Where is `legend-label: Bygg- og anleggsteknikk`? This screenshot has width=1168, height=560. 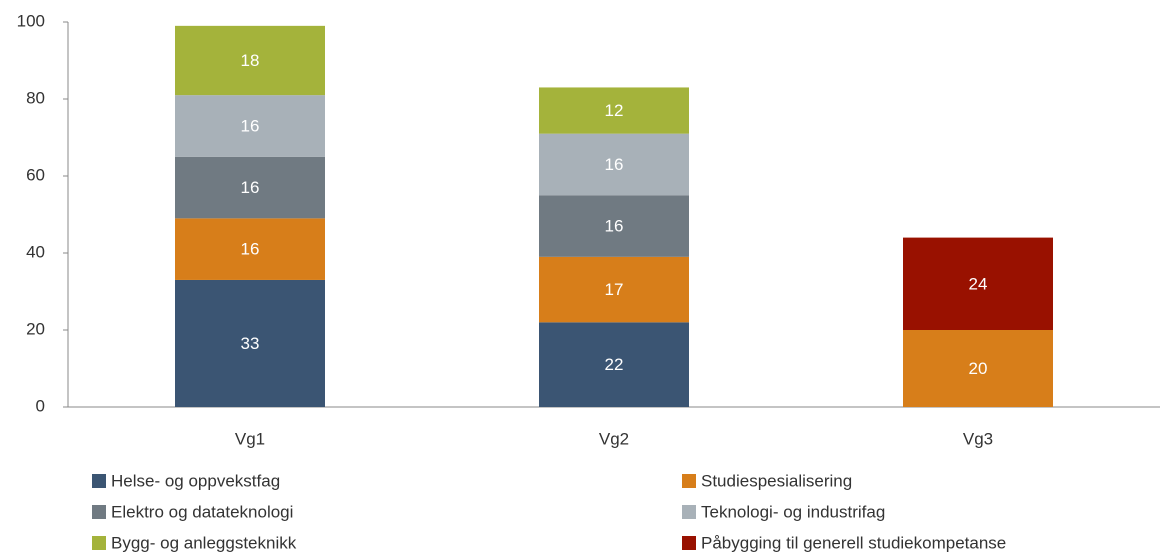
legend-label: Bygg- og anleggsteknikk is located at coordinates (204, 542).